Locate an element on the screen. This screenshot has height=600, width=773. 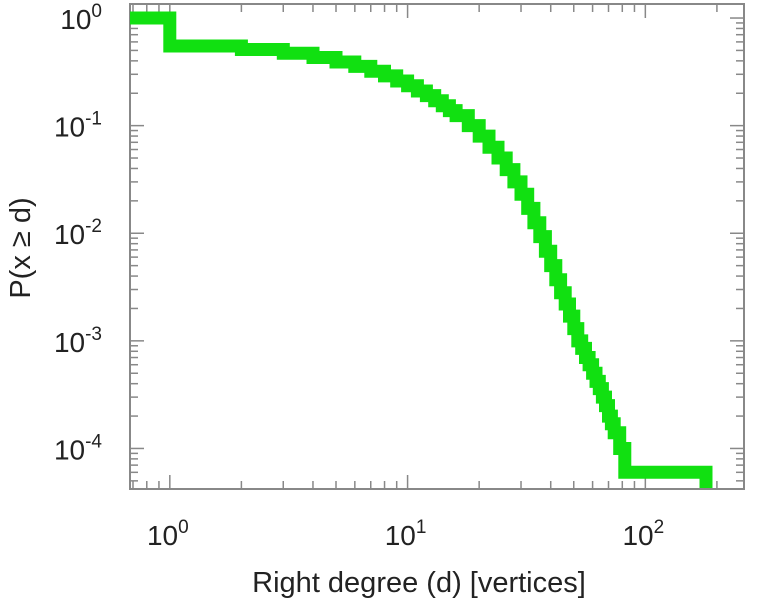
y-tick-label: 10⁻² is located at coordinates (78, 233).